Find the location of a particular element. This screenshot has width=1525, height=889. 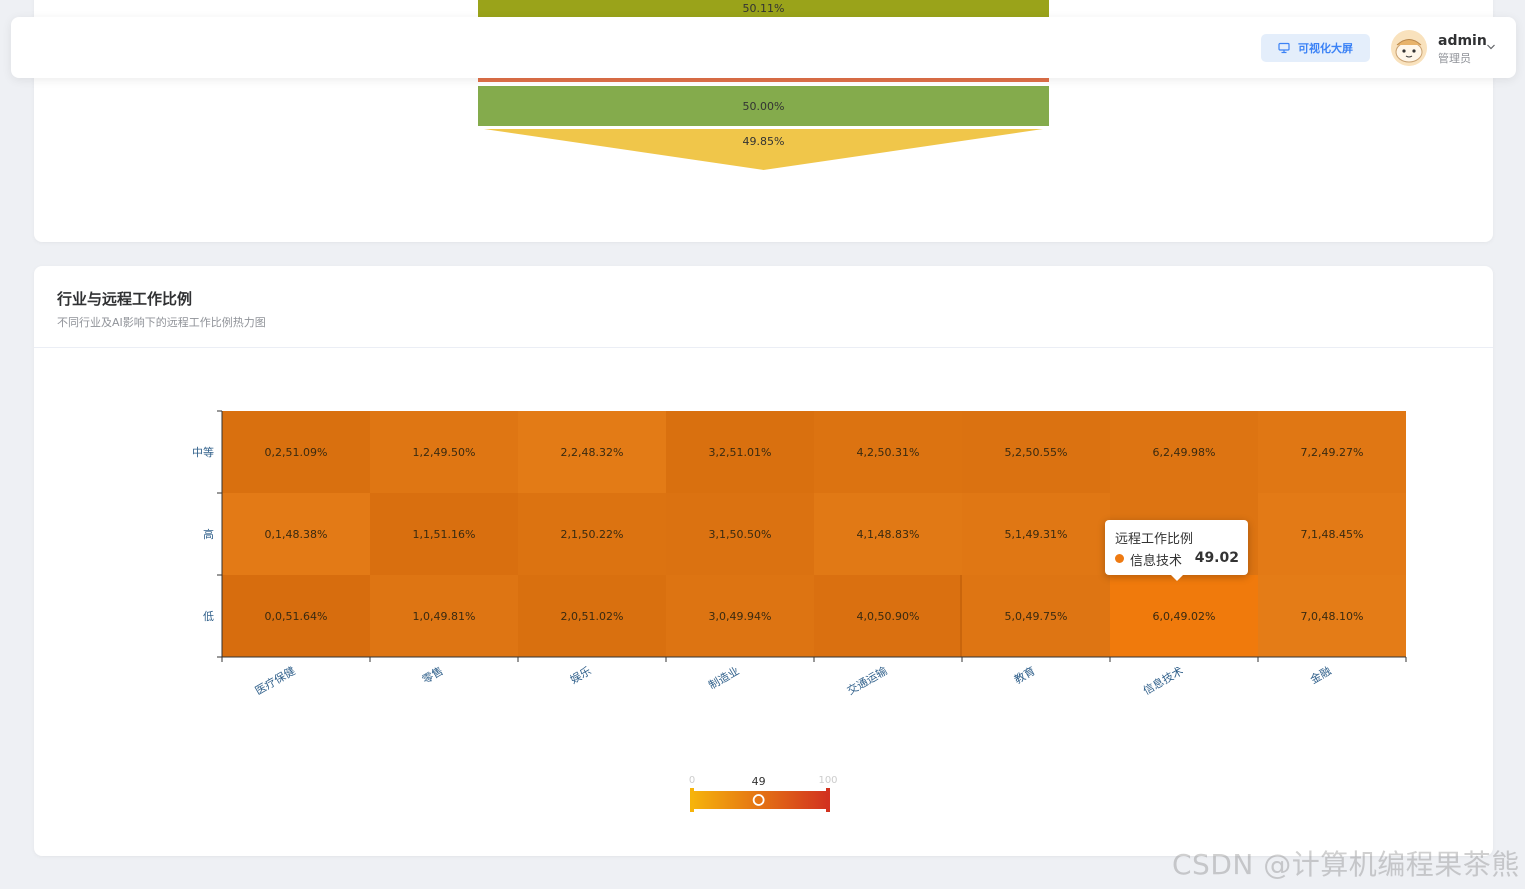

visual-map-indicator is located at coordinates (758, 800).